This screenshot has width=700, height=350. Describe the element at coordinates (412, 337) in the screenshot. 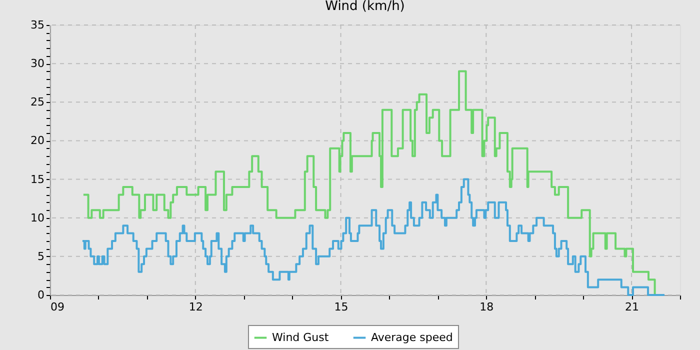

I see `legend-label: Average speed` at that location.